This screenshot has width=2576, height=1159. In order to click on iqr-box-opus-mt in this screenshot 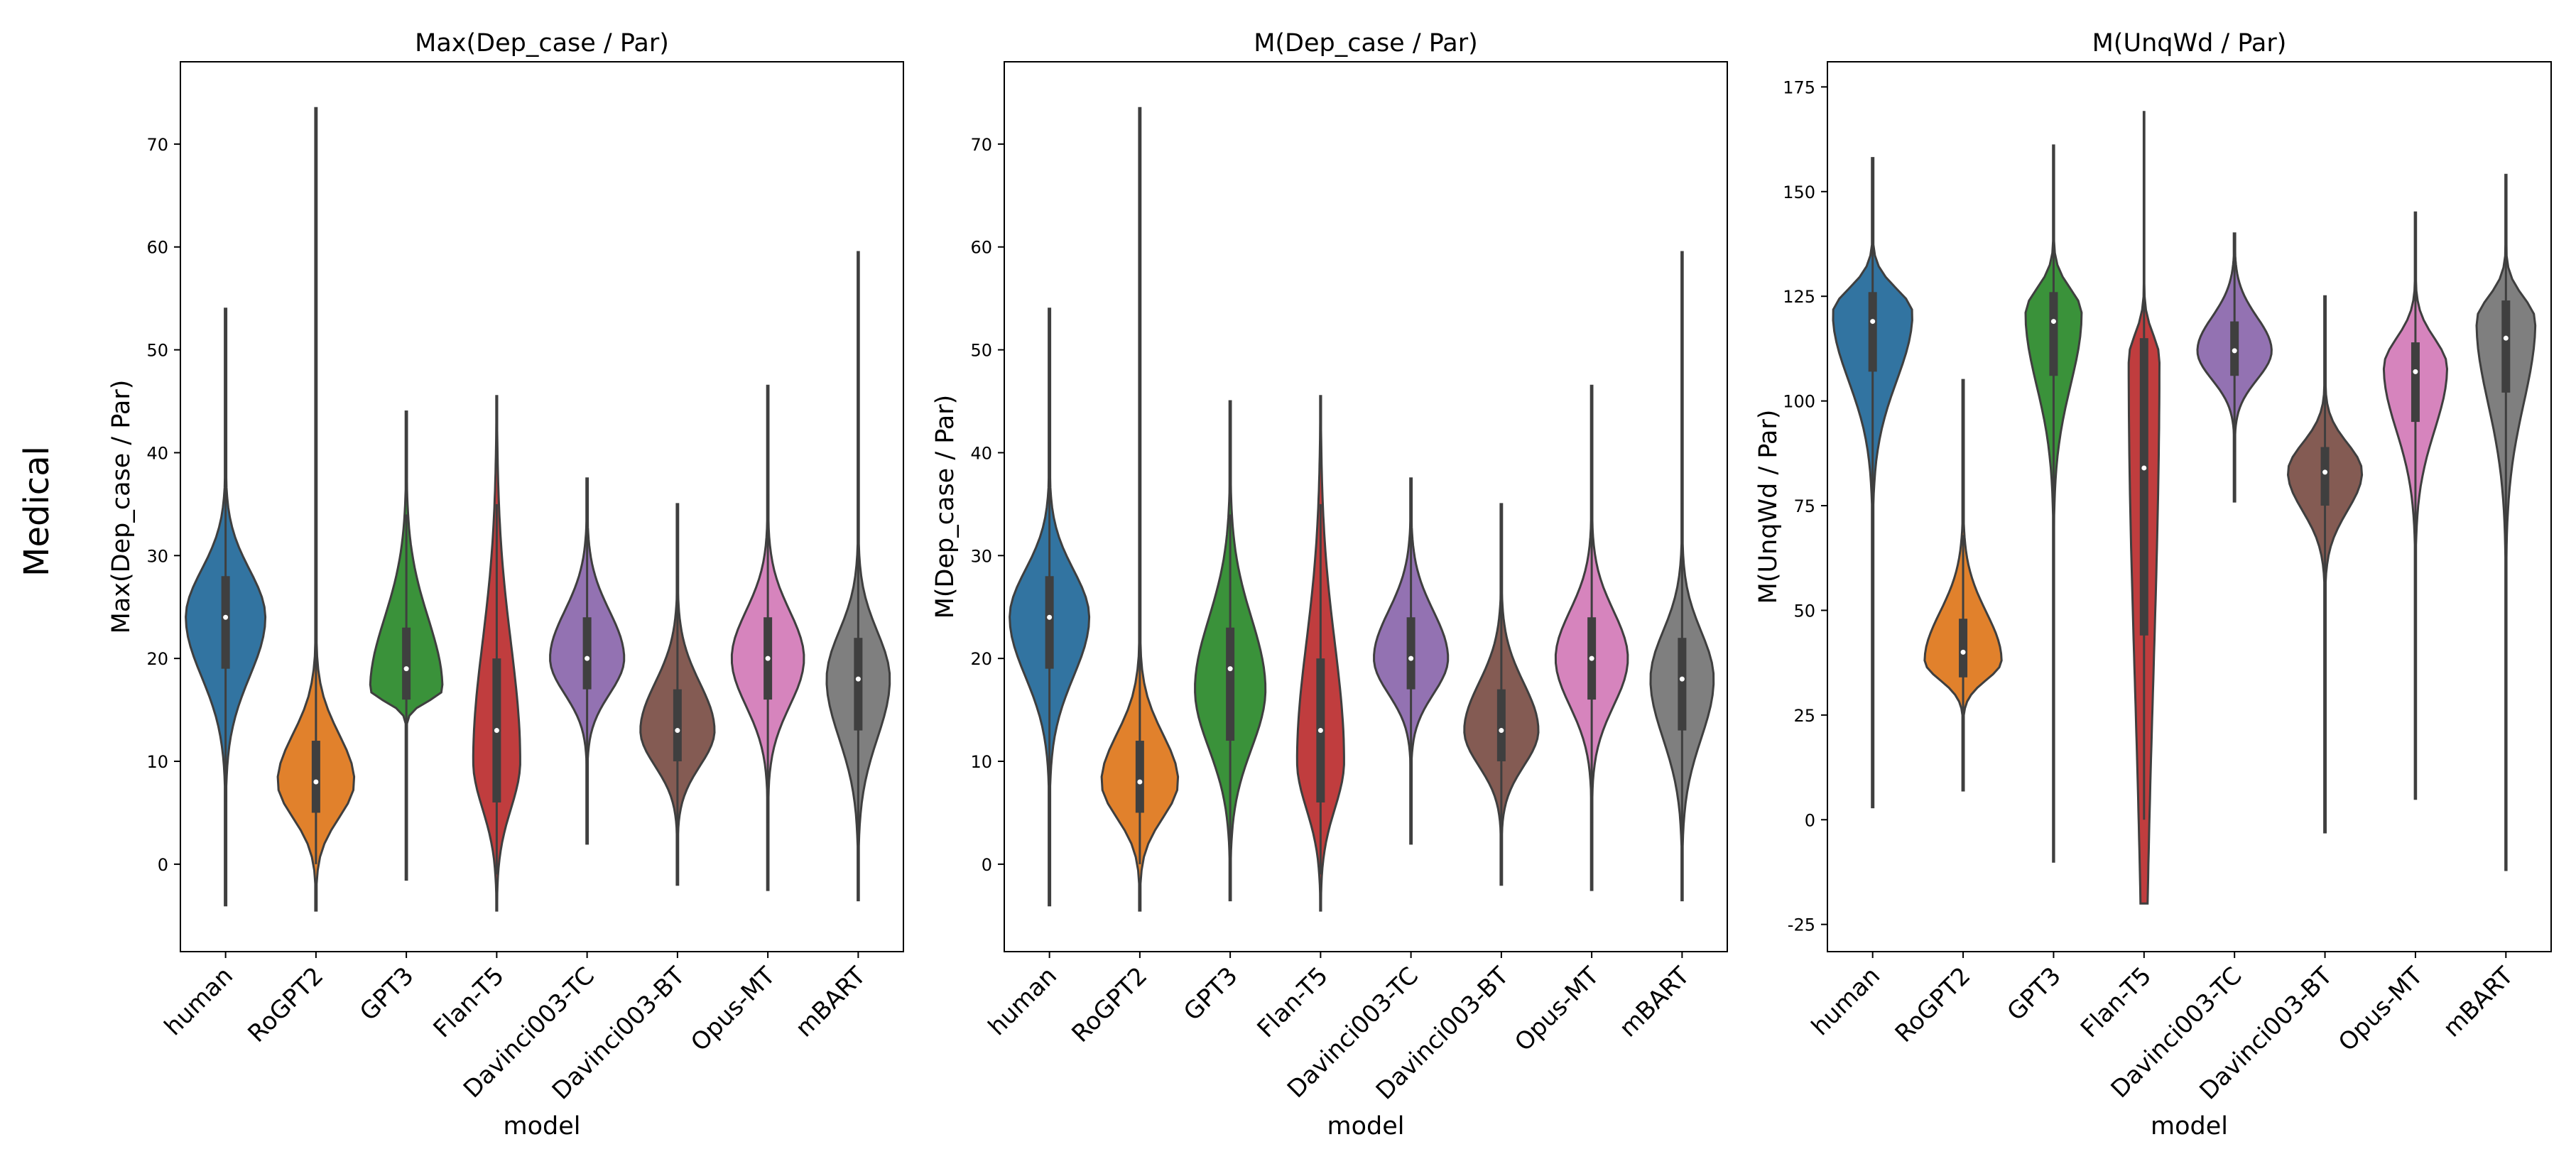, I will do `click(2415, 382)`.